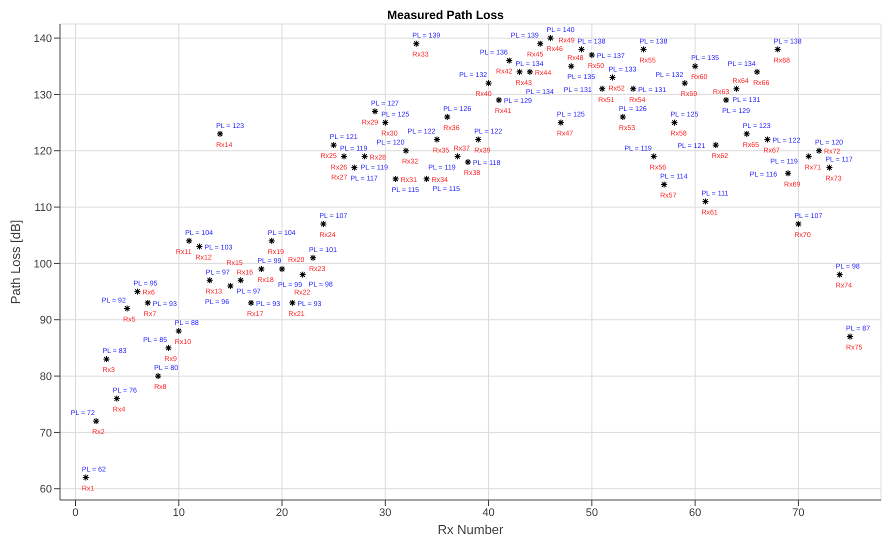  Describe the element at coordinates (43, 208) in the screenshot. I see `y-tick-label: 110` at that location.